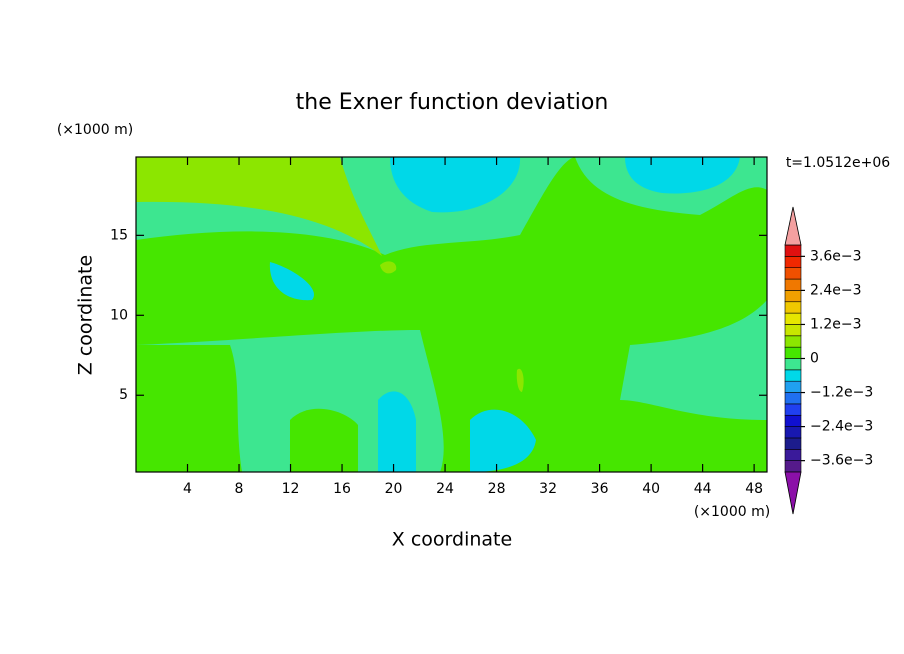 The height and width of the screenshot is (654, 904). I want to click on time-annotation: t=1.0512e+06, so click(838, 163).